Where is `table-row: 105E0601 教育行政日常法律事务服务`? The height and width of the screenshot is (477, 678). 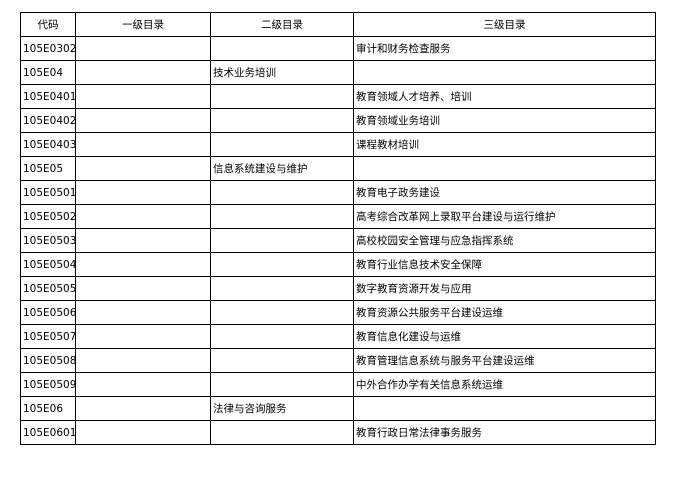
table-row: 105E0601 教育行政日常法律事务服务 is located at coordinates (338, 432).